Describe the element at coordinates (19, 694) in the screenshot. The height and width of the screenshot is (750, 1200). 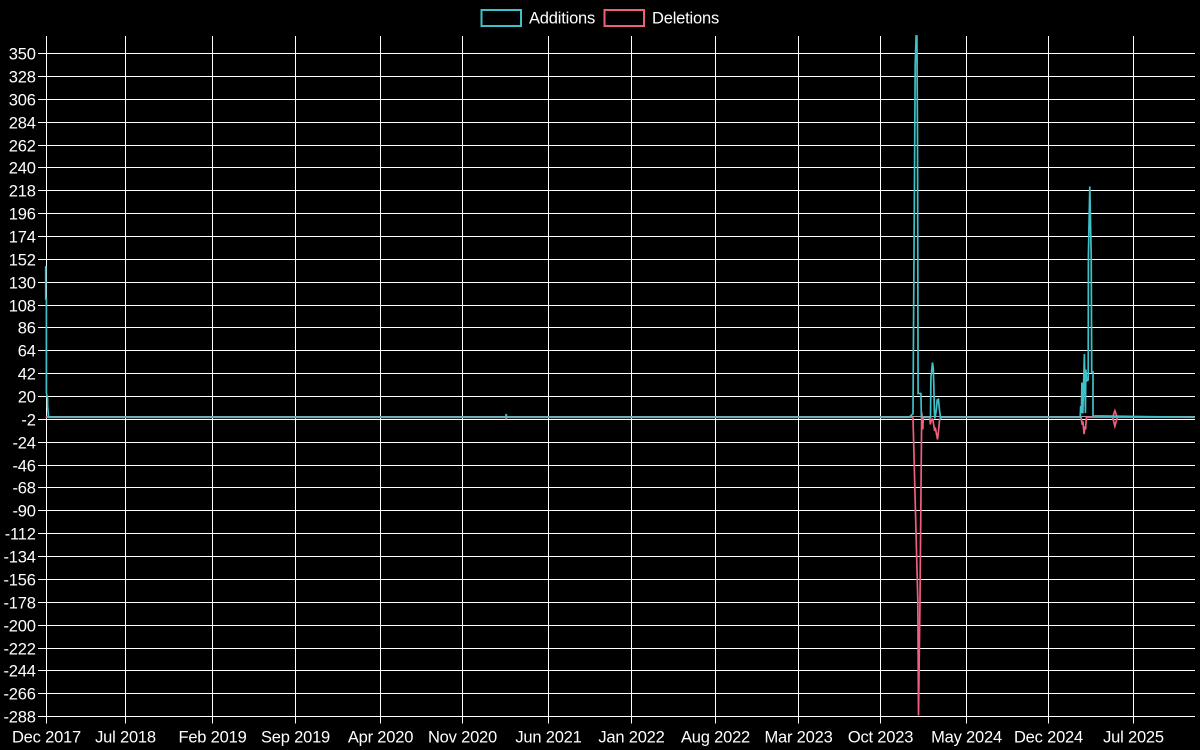
I see `svg-text: -266` at that location.